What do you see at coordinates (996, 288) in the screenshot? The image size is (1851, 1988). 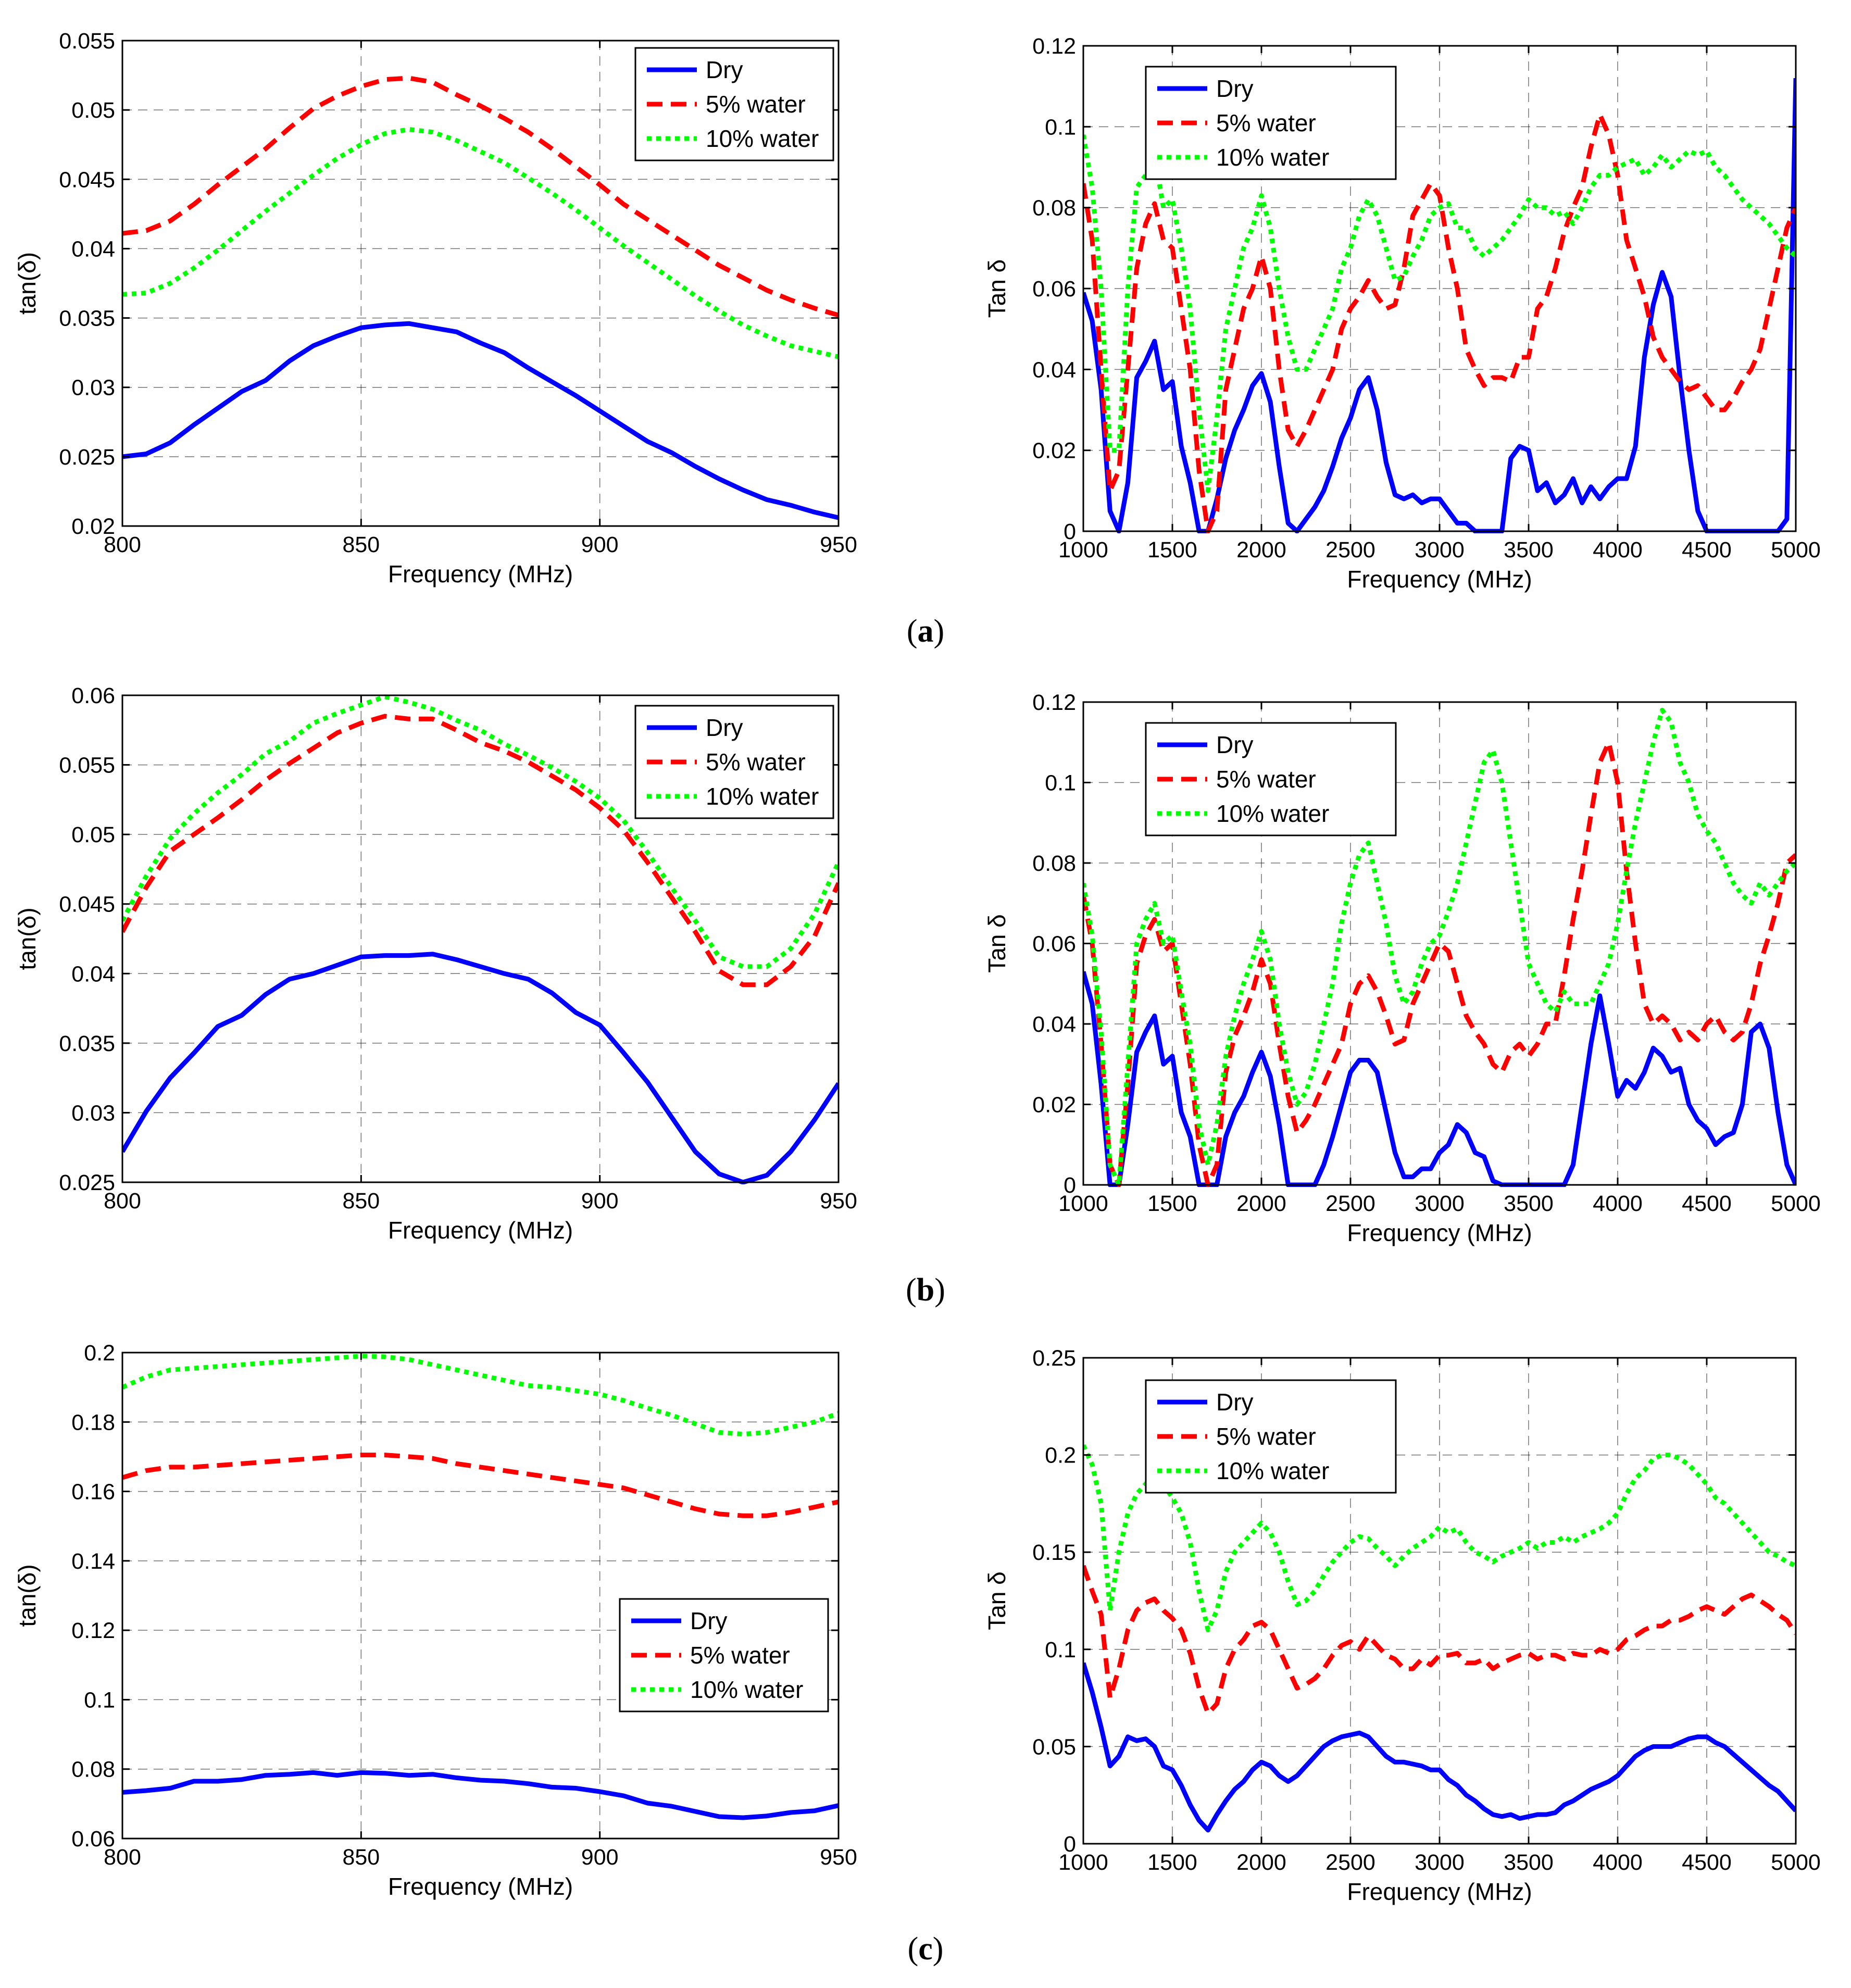 I see `y-axis-label: Tan δ` at bounding box center [996, 288].